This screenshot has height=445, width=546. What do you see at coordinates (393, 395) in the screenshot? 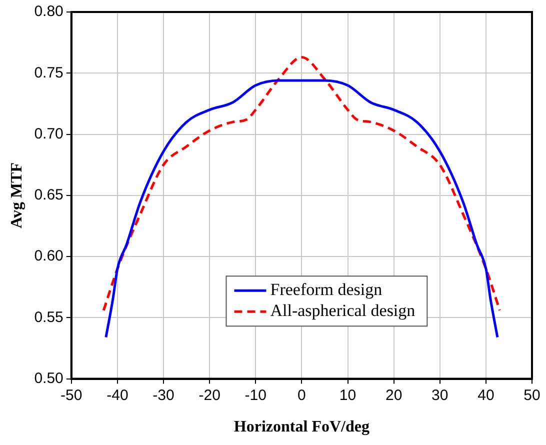
I see `x-tick-label: 20` at bounding box center [393, 395].